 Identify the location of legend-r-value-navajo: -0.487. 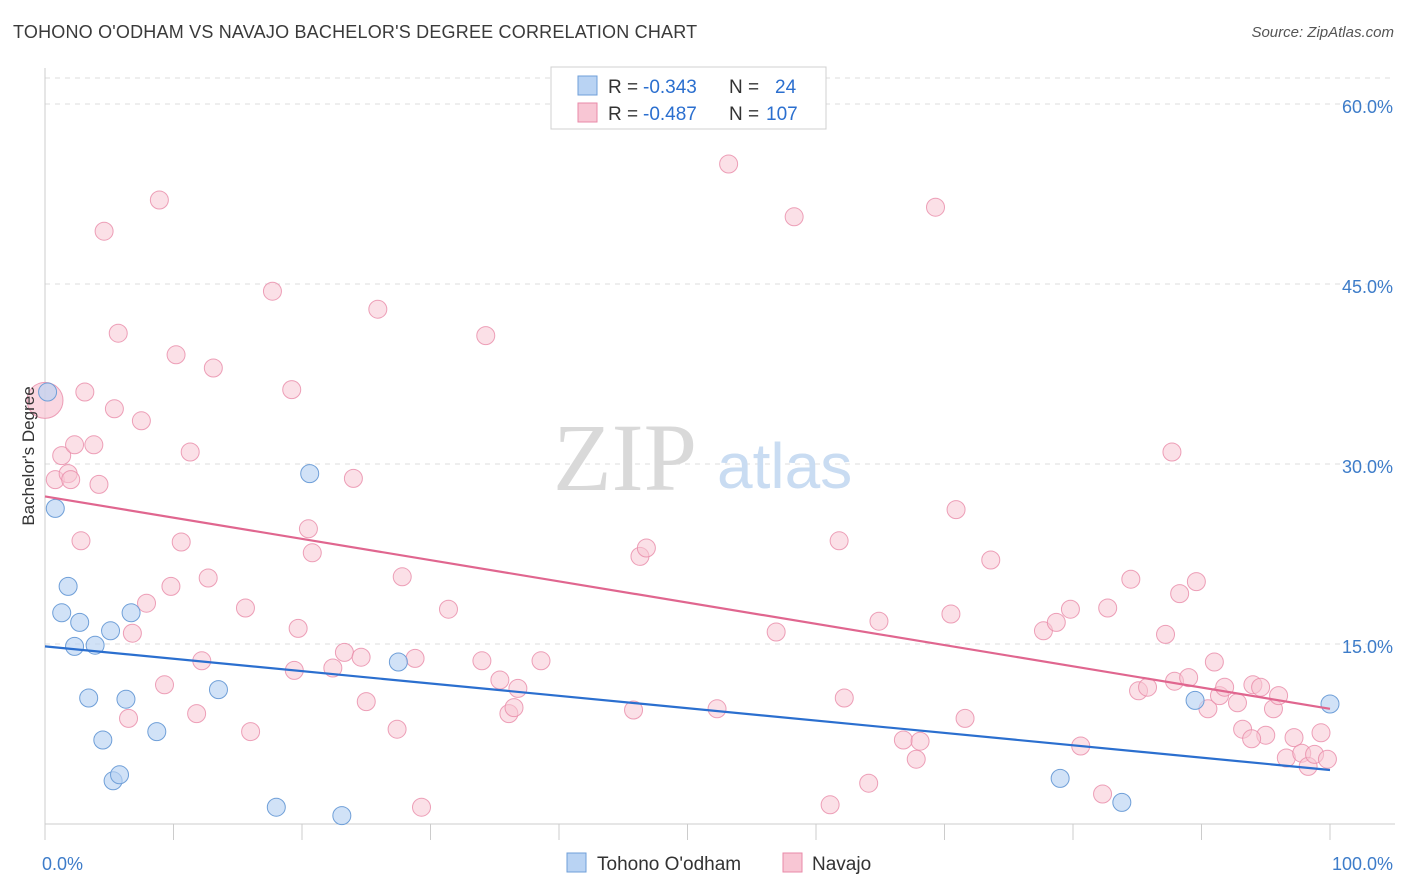
(670, 114).